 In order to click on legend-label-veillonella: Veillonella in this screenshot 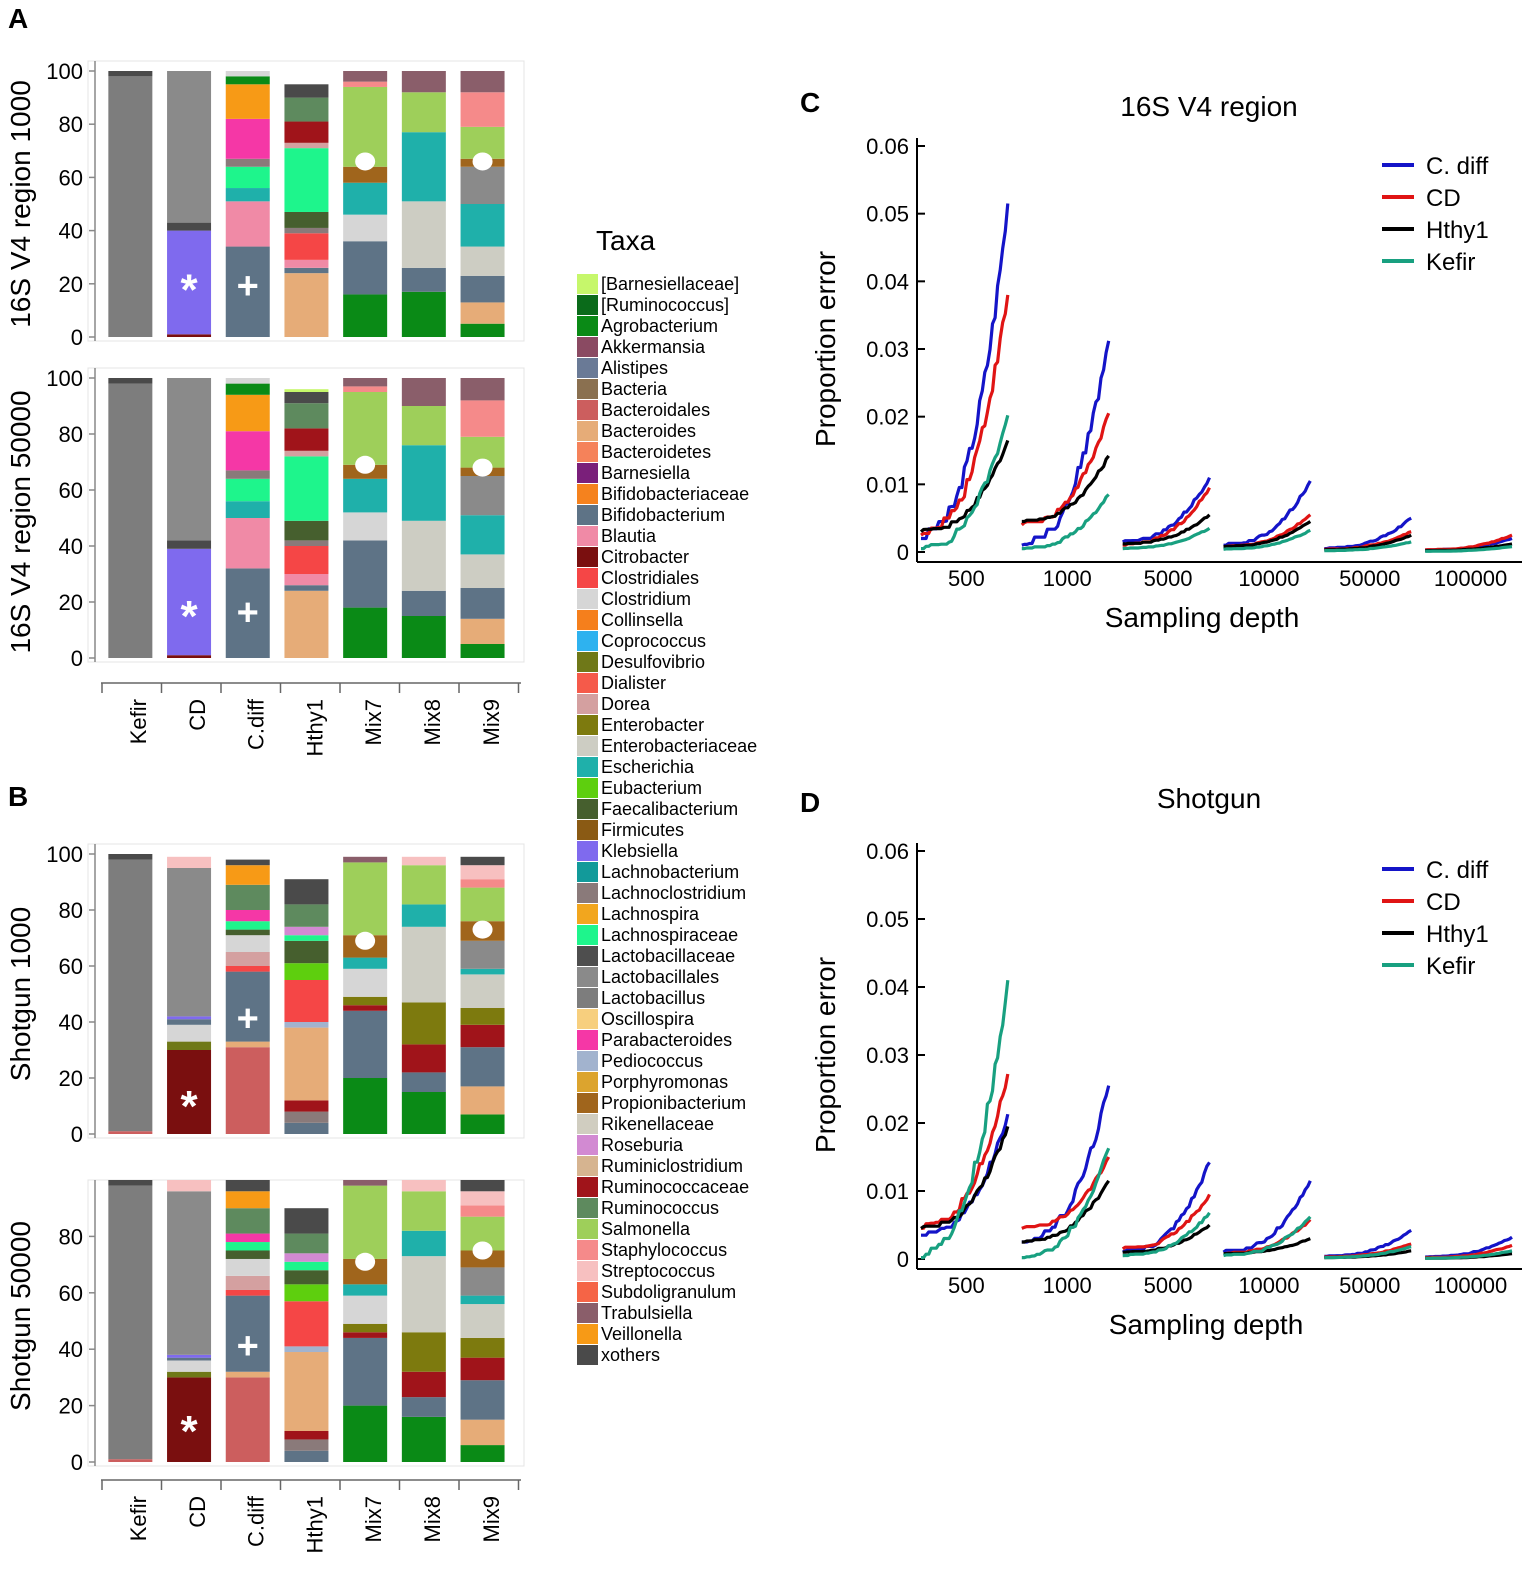, I will do `click(642, 1334)`.